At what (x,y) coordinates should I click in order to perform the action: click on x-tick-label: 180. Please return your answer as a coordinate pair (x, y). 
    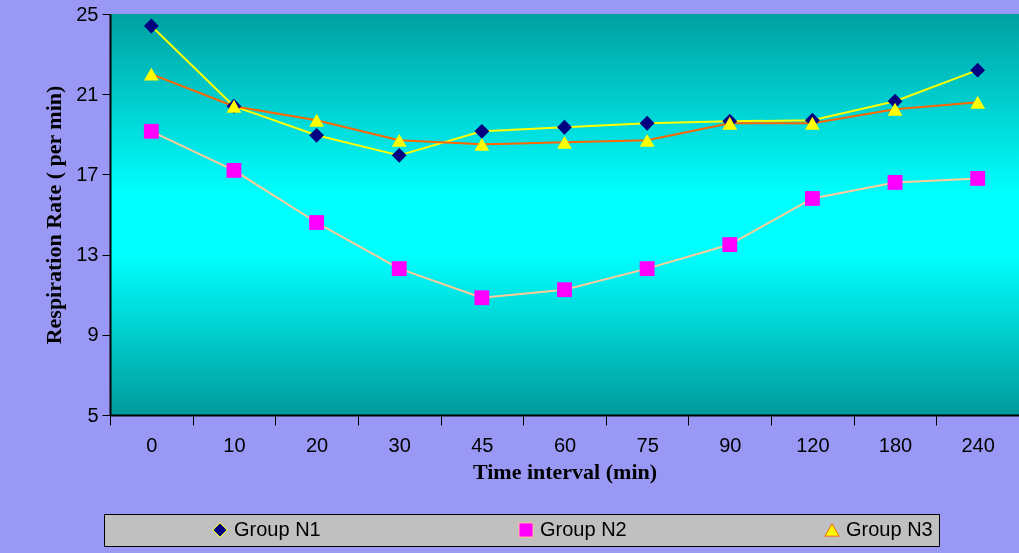
    Looking at the image, I should click on (895, 444).